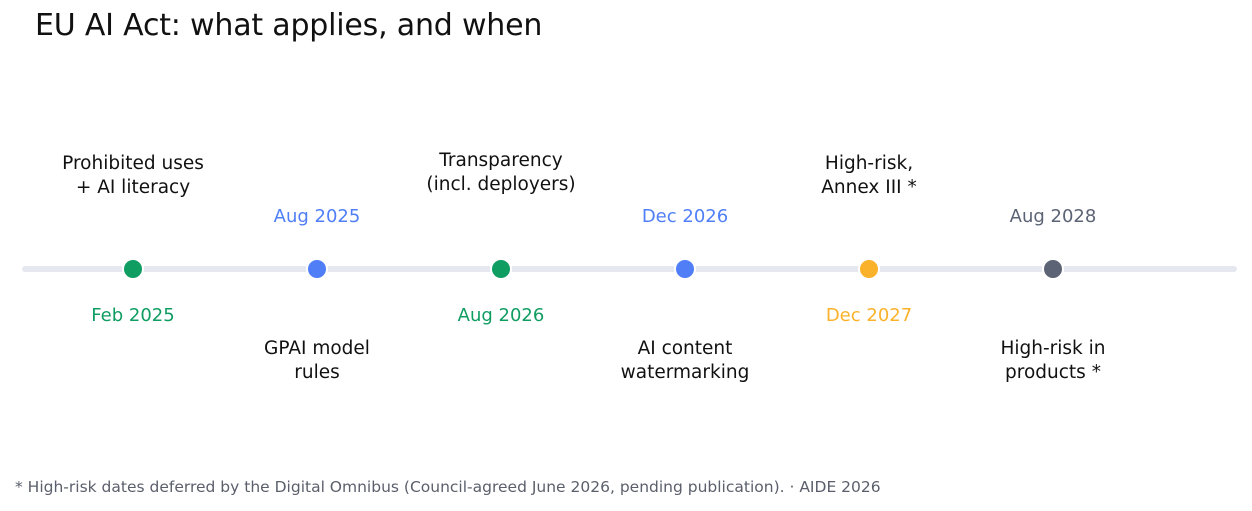 This screenshot has height=511, width=1252. Describe the element at coordinates (133, 163) in the screenshot. I see `milestone-label-line: Prohibited uses` at that location.